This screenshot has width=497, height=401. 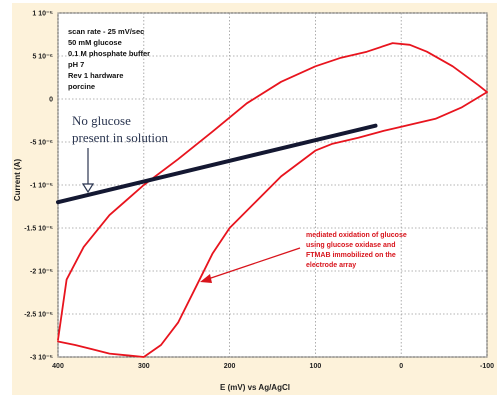 What do you see at coordinates (106, 31) in the screenshot?
I see `condition-line: scan rate - 25 mV/sec` at bounding box center [106, 31].